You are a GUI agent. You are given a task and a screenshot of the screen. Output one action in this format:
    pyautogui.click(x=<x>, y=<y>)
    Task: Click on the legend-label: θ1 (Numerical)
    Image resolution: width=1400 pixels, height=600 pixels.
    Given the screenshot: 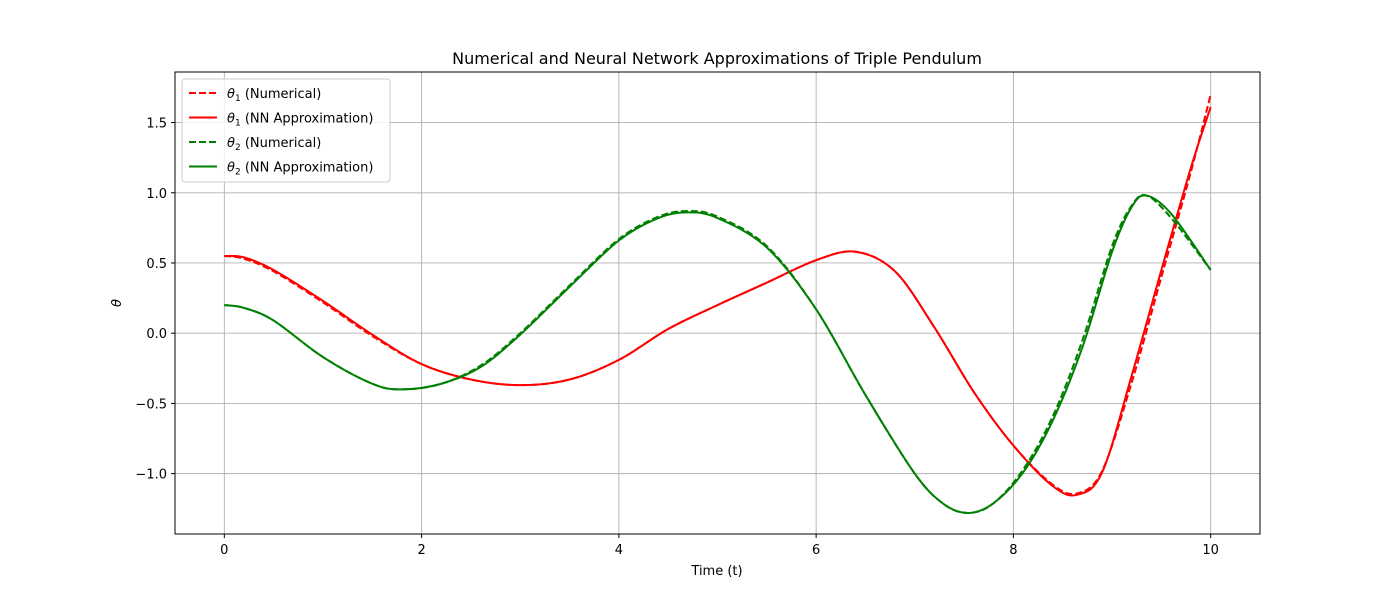 What is the action you would take?
    pyautogui.click(x=274, y=95)
    